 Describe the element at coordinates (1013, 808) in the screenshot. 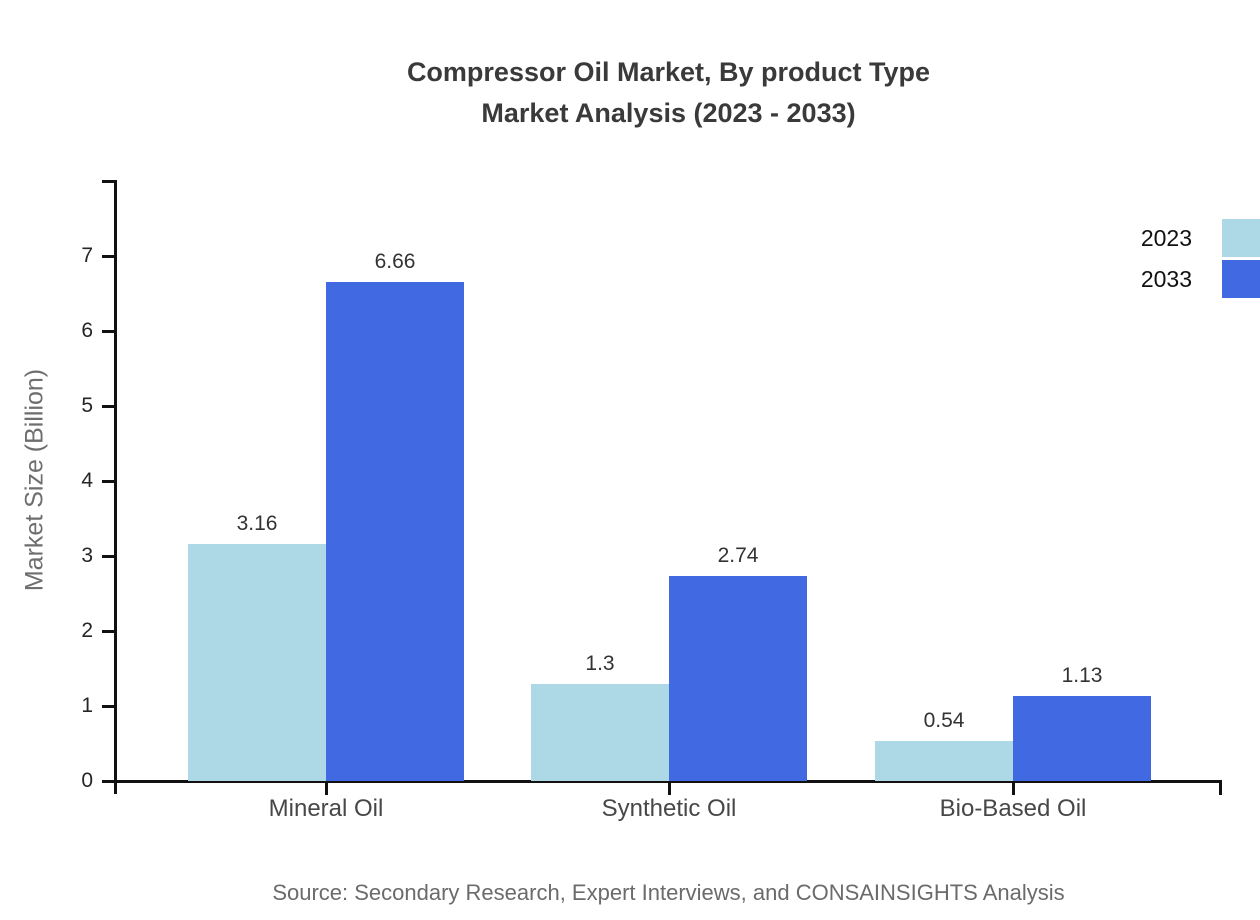

I see `category-label-bio-based-oil: Bio-Based Oil` at that location.